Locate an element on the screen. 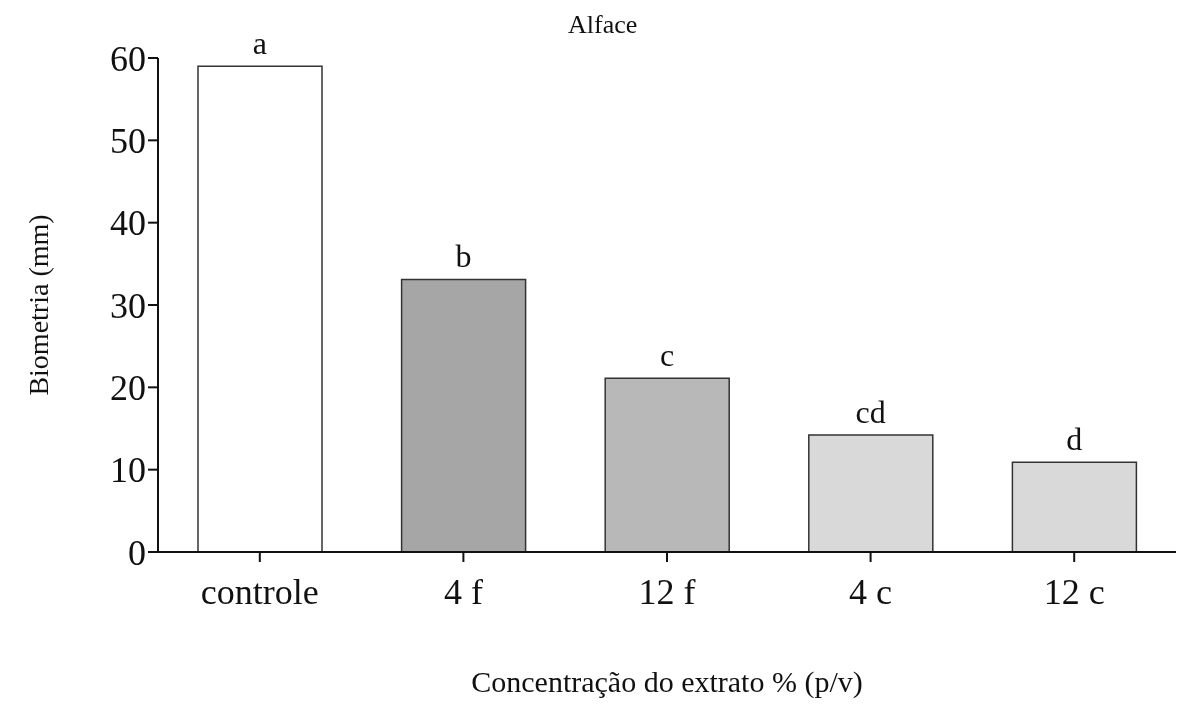 This screenshot has width=1194, height=720. x-tick-label: controle is located at coordinates (259, 591).